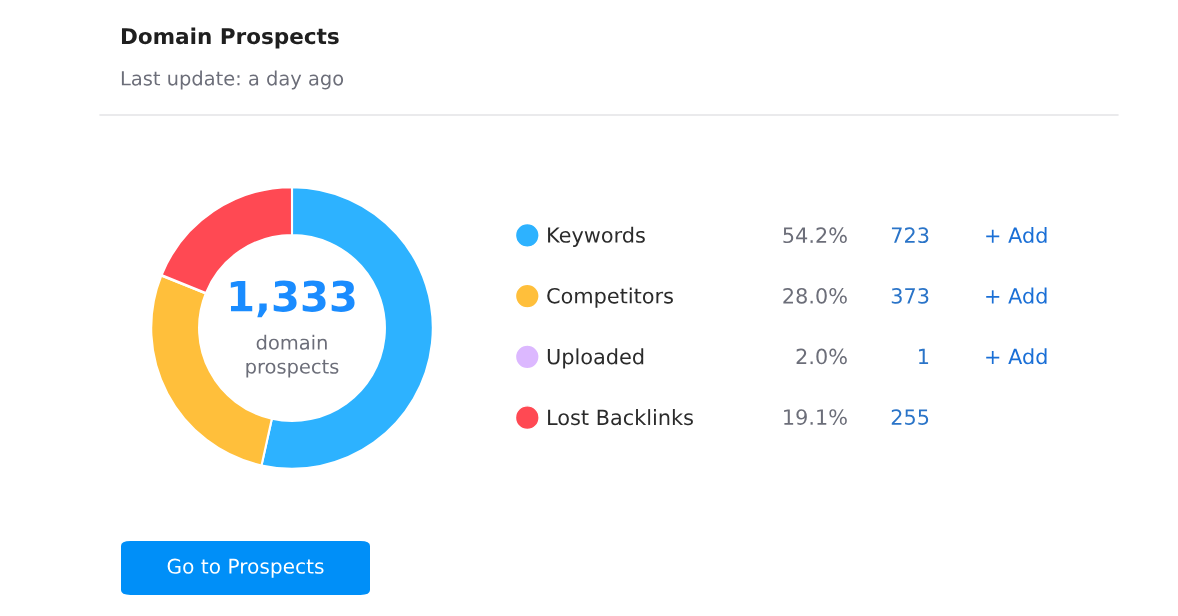 The image size is (1178, 616). Describe the element at coordinates (292, 356) in the screenshot. I see `text: domain prospects` at that location.